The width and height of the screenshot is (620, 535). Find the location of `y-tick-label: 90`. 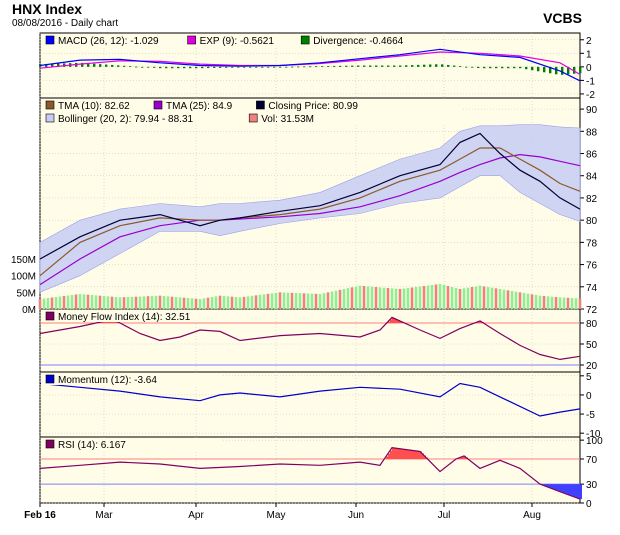

y-tick-label: 90 is located at coordinates (592, 110).